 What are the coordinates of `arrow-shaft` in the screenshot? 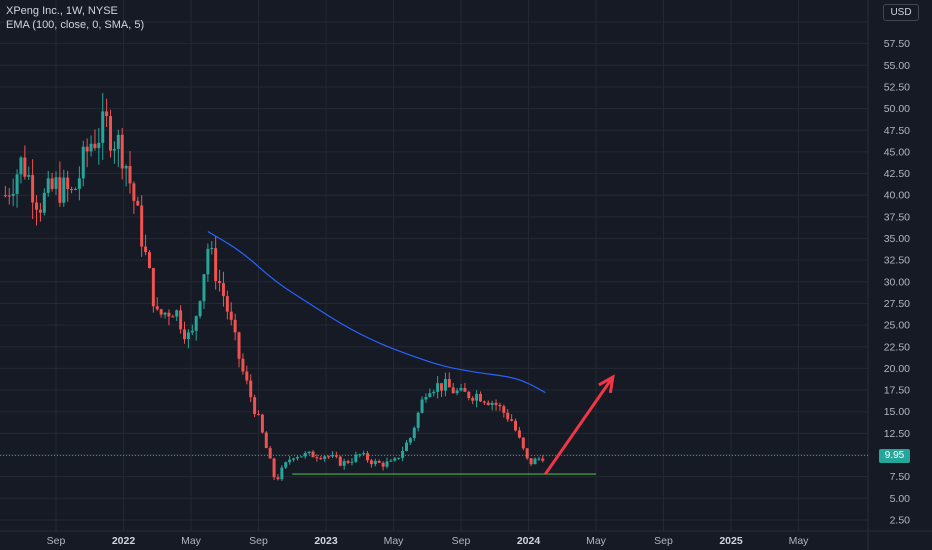 It's located at (579, 425).